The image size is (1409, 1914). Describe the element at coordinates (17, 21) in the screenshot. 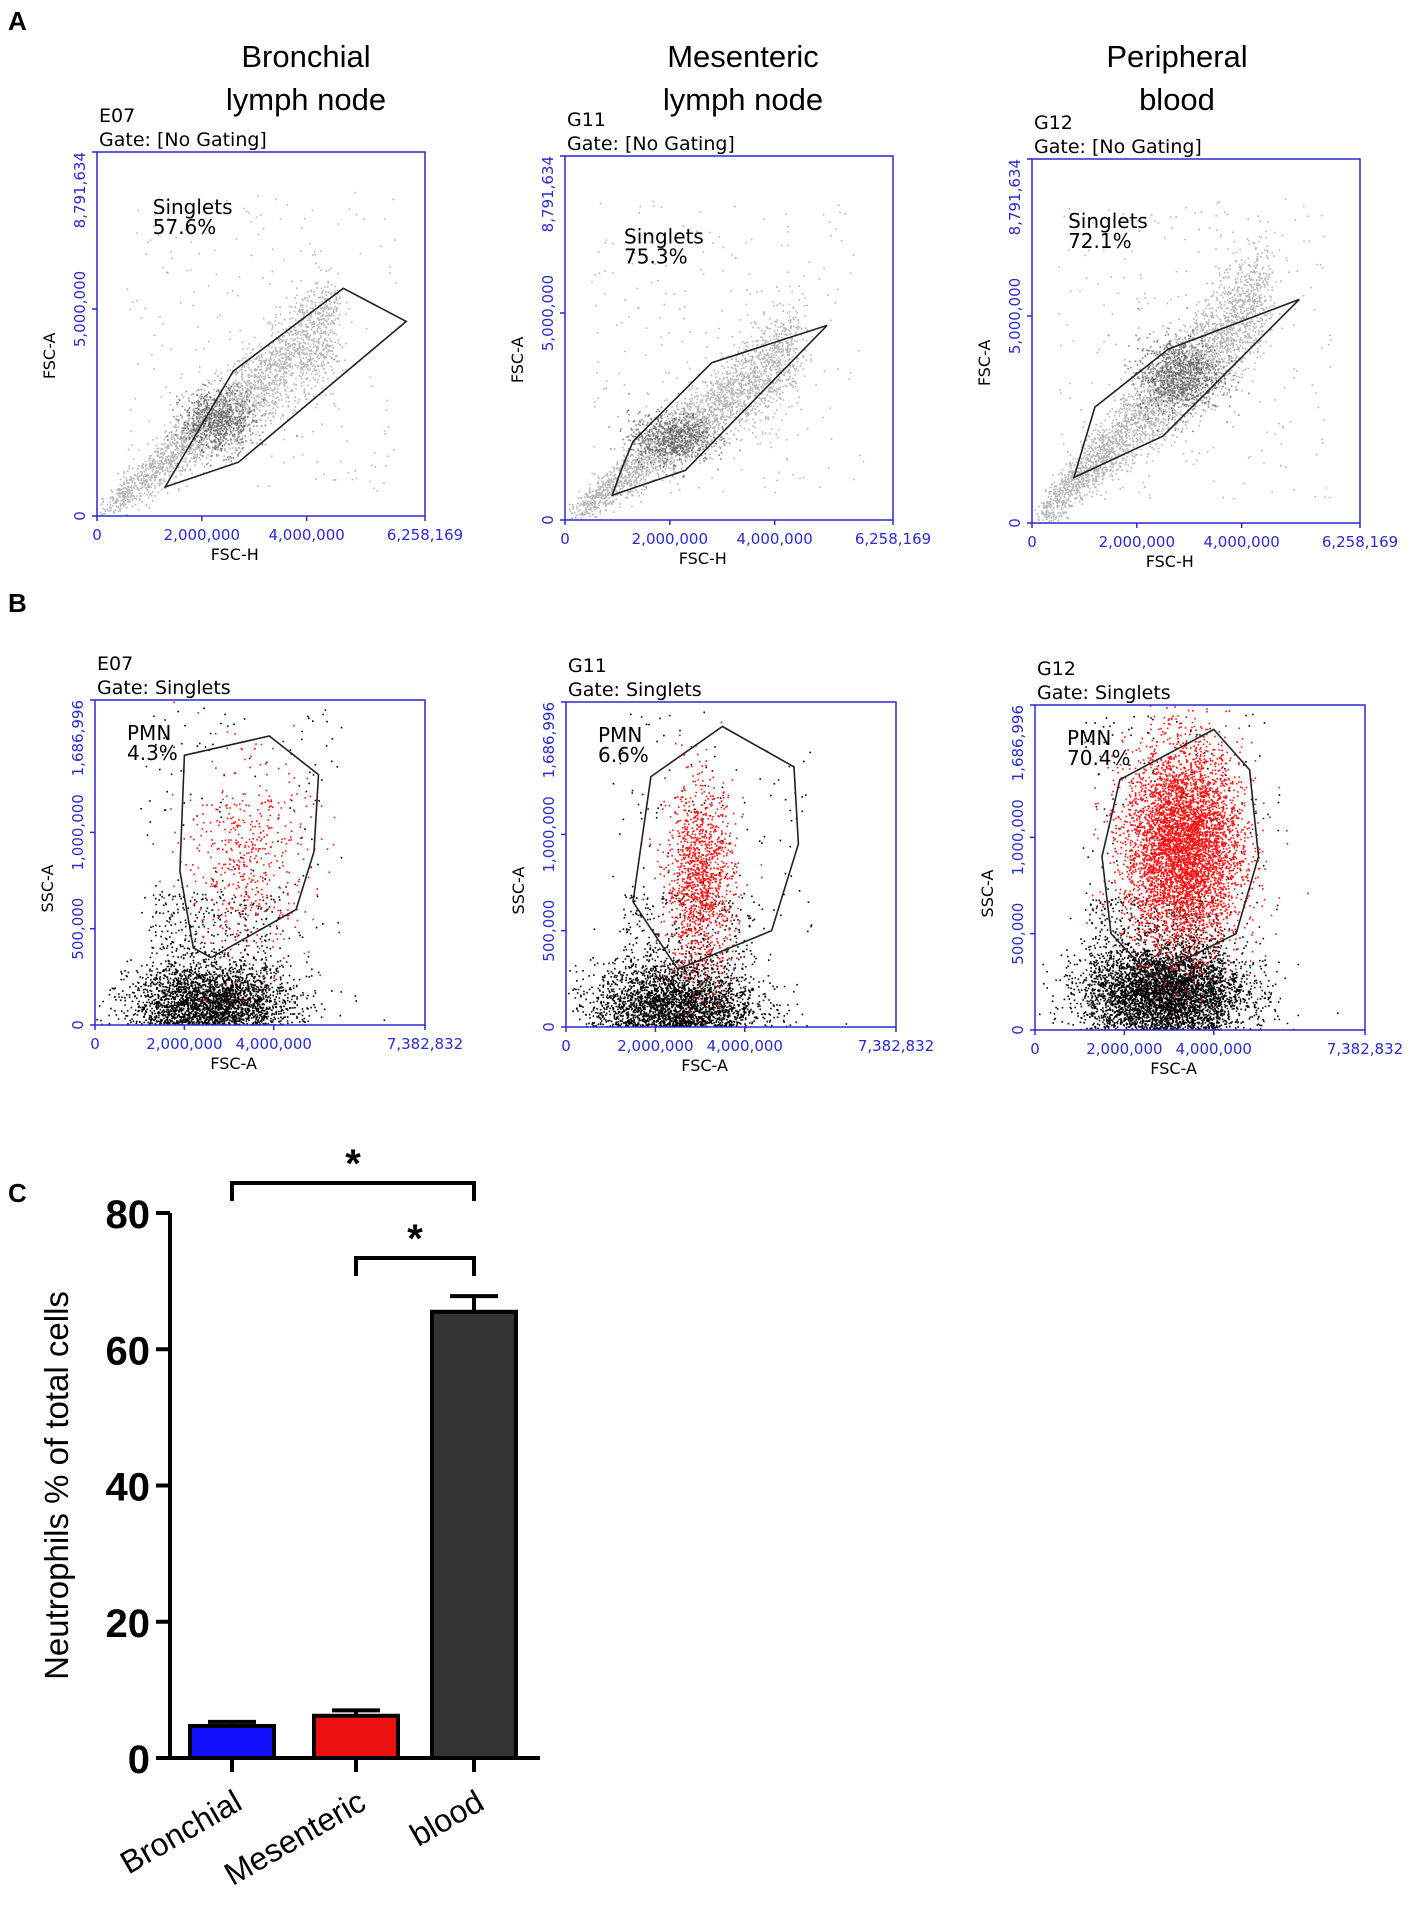

I see `panel-label-a: A` at that location.